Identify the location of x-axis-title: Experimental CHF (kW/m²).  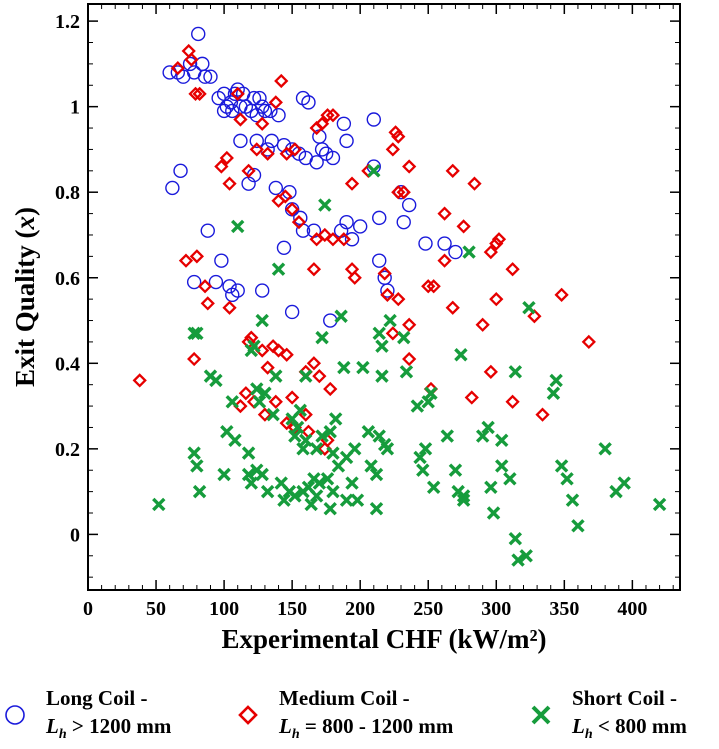
(383, 639).